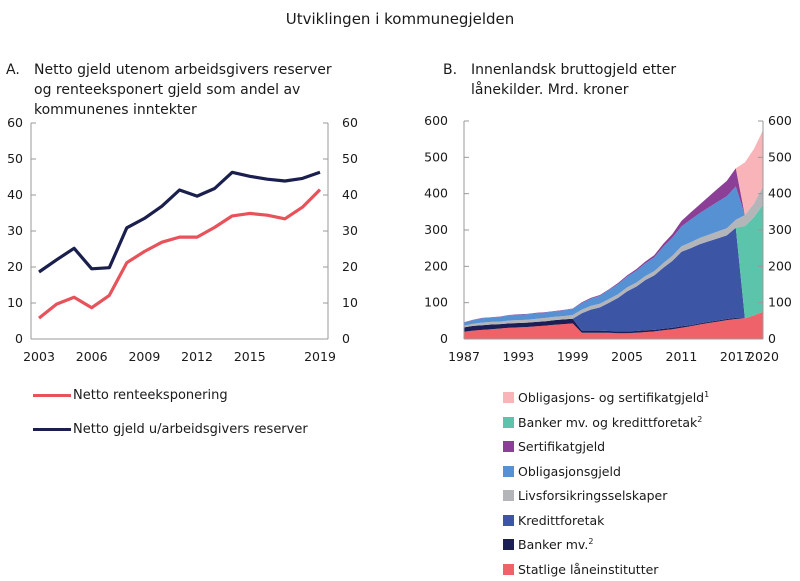 The image size is (800, 581). What do you see at coordinates (772, 338) in the screenshot?
I see `chart-b-ytick-right-label: 0` at bounding box center [772, 338].